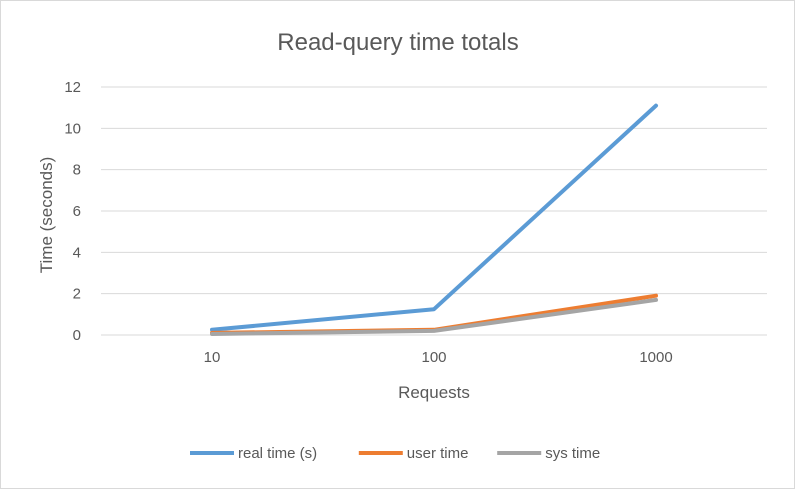 This screenshot has height=489, width=795. What do you see at coordinates (395, 453) in the screenshot?
I see `legend: real time (s) user time sys time` at bounding box center [395, 453].